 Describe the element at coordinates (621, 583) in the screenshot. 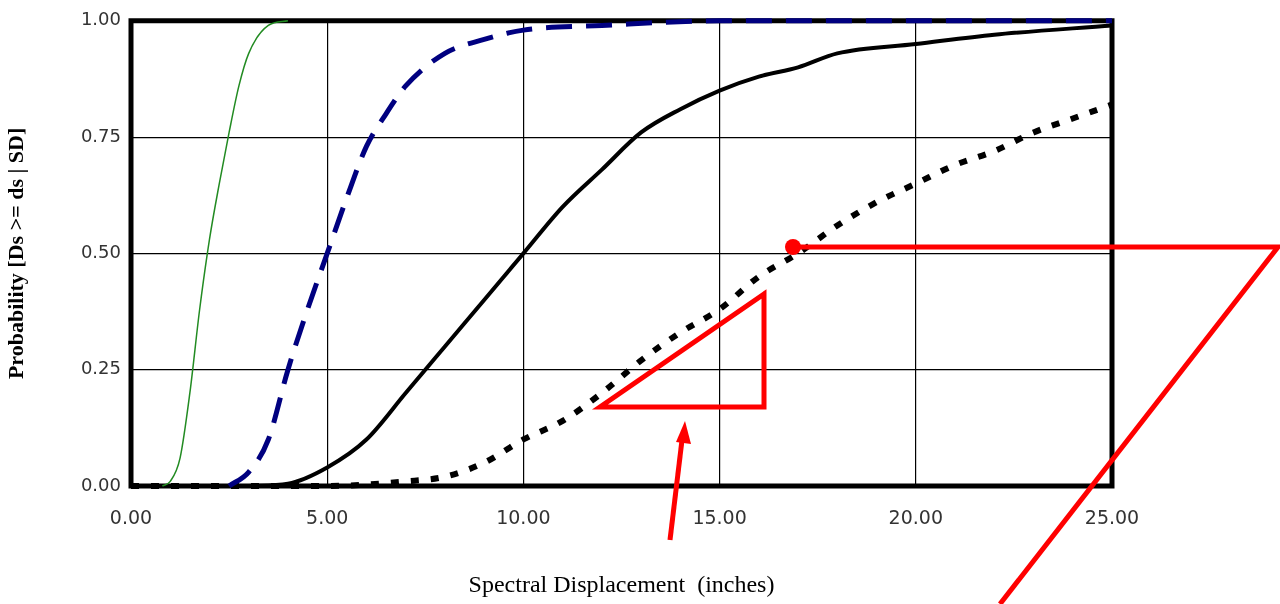

I see `x-axis-title: Spectral Displacement (inches)` at that location.